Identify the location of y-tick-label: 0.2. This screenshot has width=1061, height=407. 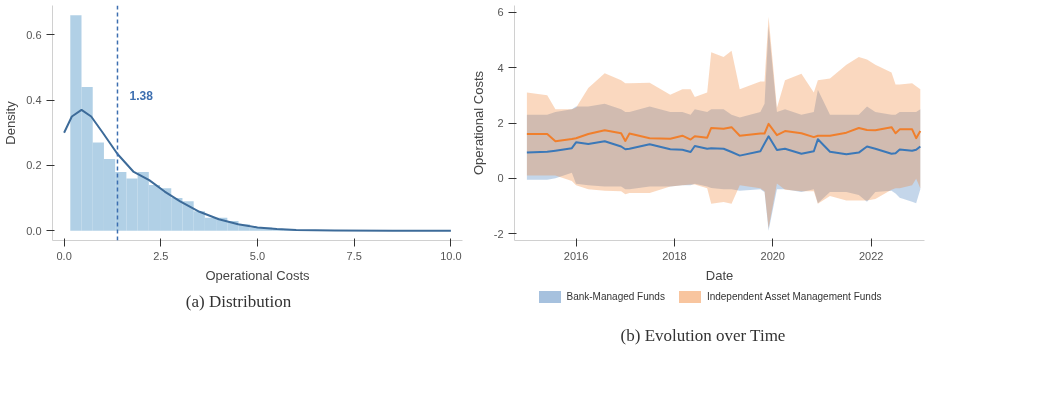
(34, 165).